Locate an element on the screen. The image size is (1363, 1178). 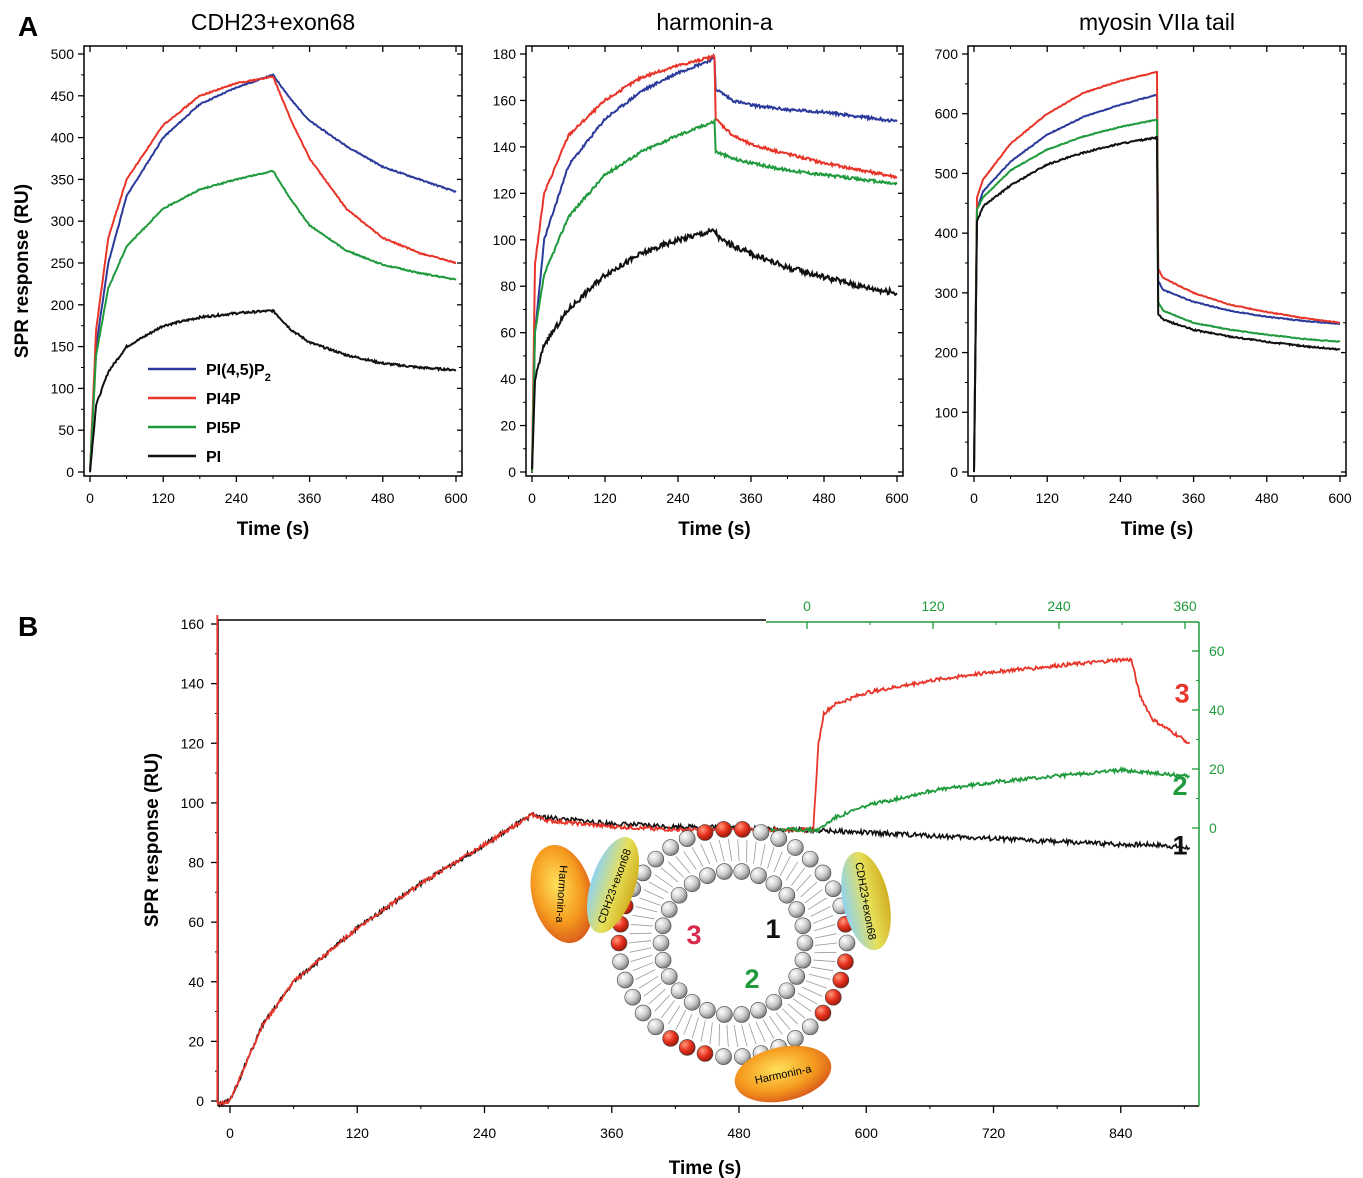
a3-xtick-label: 120 is located at coordinates (1048, 498).